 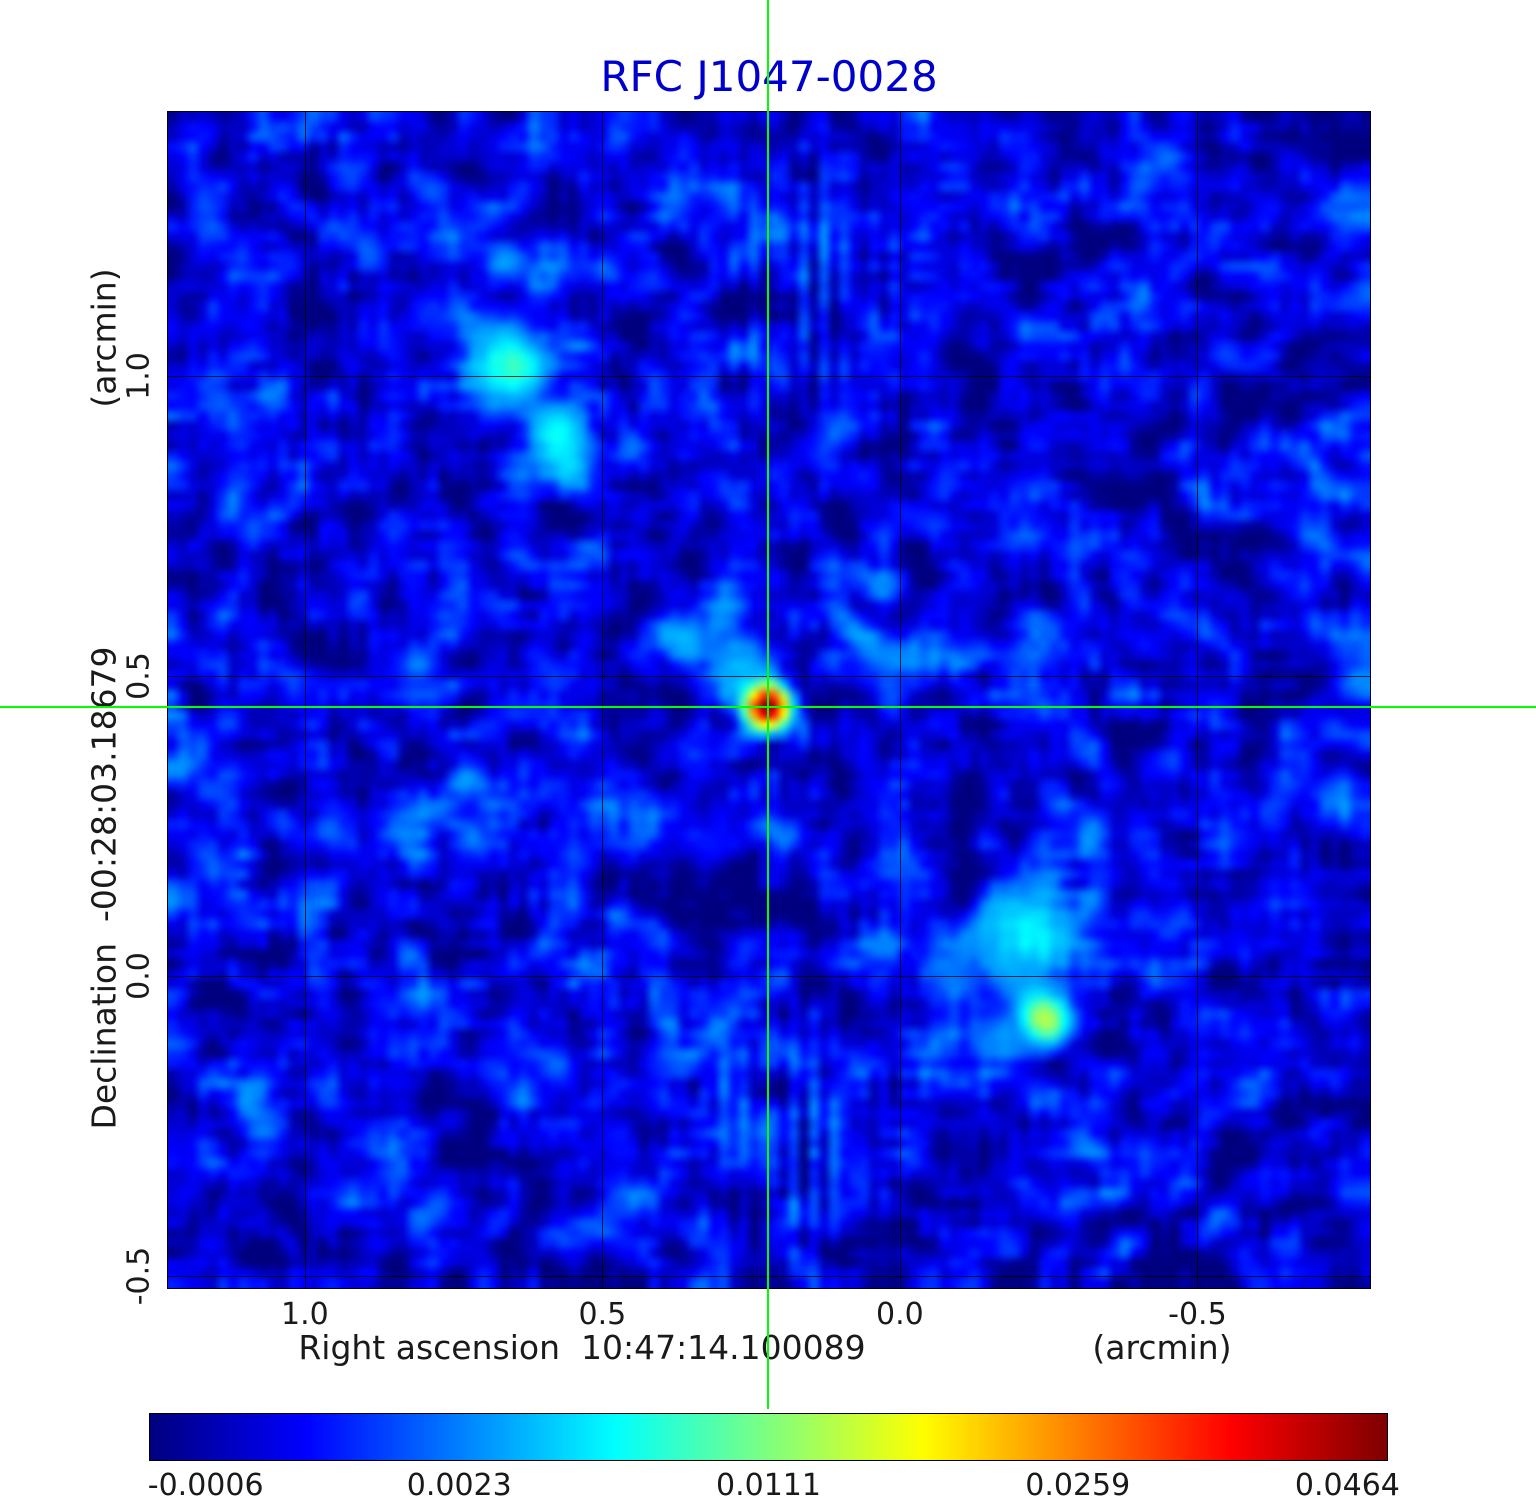 What do you see at coordinates (767, 704) in the screenshot?
I see `crosshair-vertical-line` at bounding box center [767, 704].